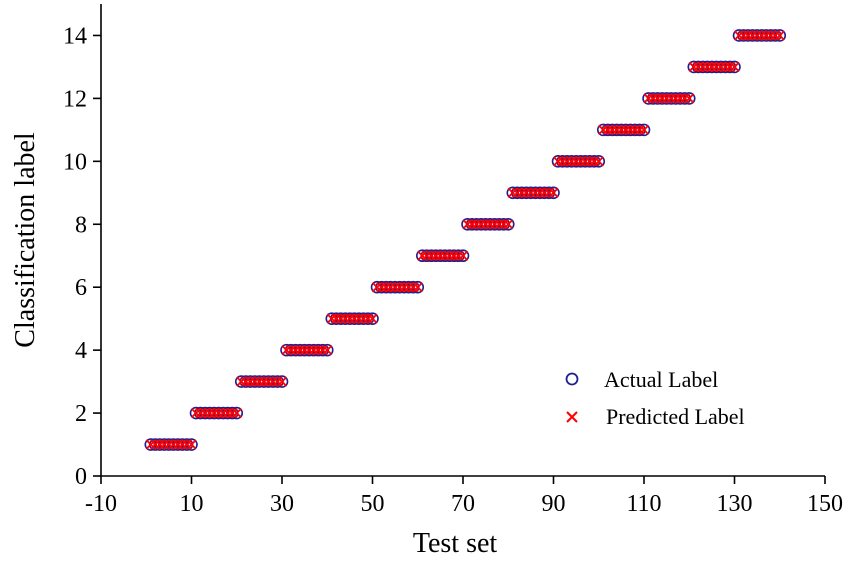 The height and width of the screenshot is (563, 850). I want to click on legend-label-actual-label: Actual Label, so click(661, 379).